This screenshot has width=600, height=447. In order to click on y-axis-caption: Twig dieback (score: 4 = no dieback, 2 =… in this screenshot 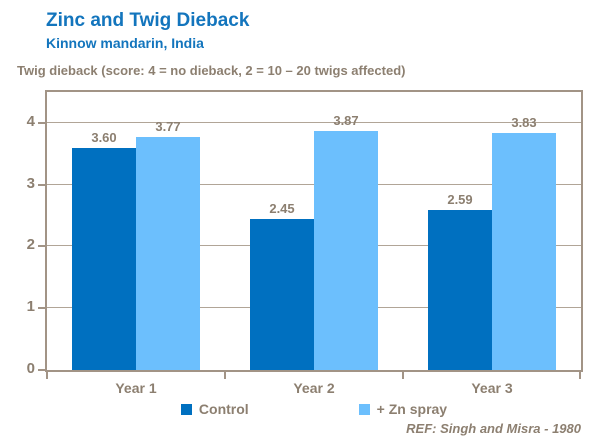, I will do `click(211, 70)`.